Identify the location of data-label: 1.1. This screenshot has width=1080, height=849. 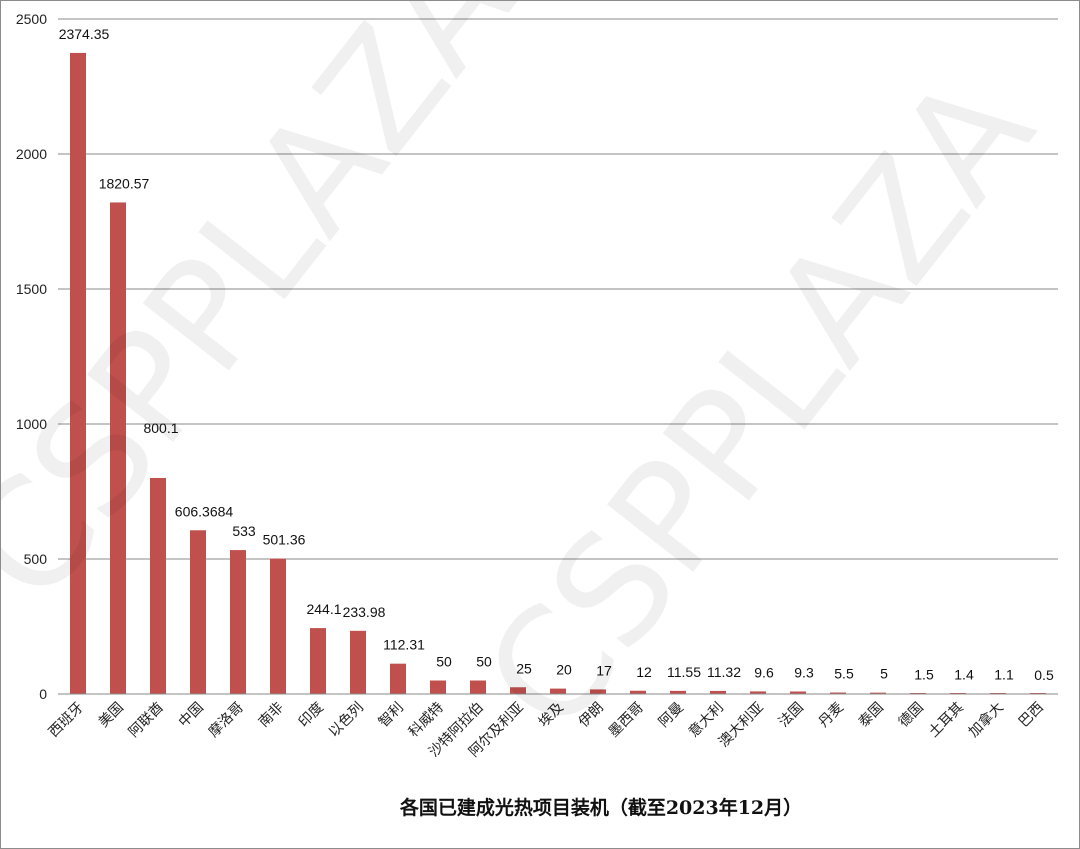
(1004, 675).